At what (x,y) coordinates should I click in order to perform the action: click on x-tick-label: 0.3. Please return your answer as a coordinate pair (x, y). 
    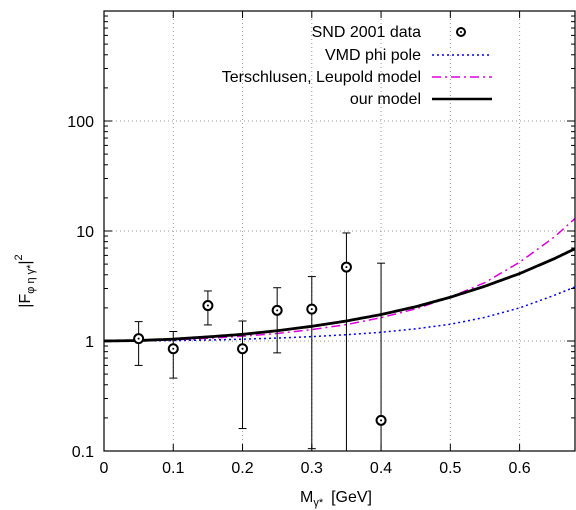
    Looking at the image, I should click on (312, 468).